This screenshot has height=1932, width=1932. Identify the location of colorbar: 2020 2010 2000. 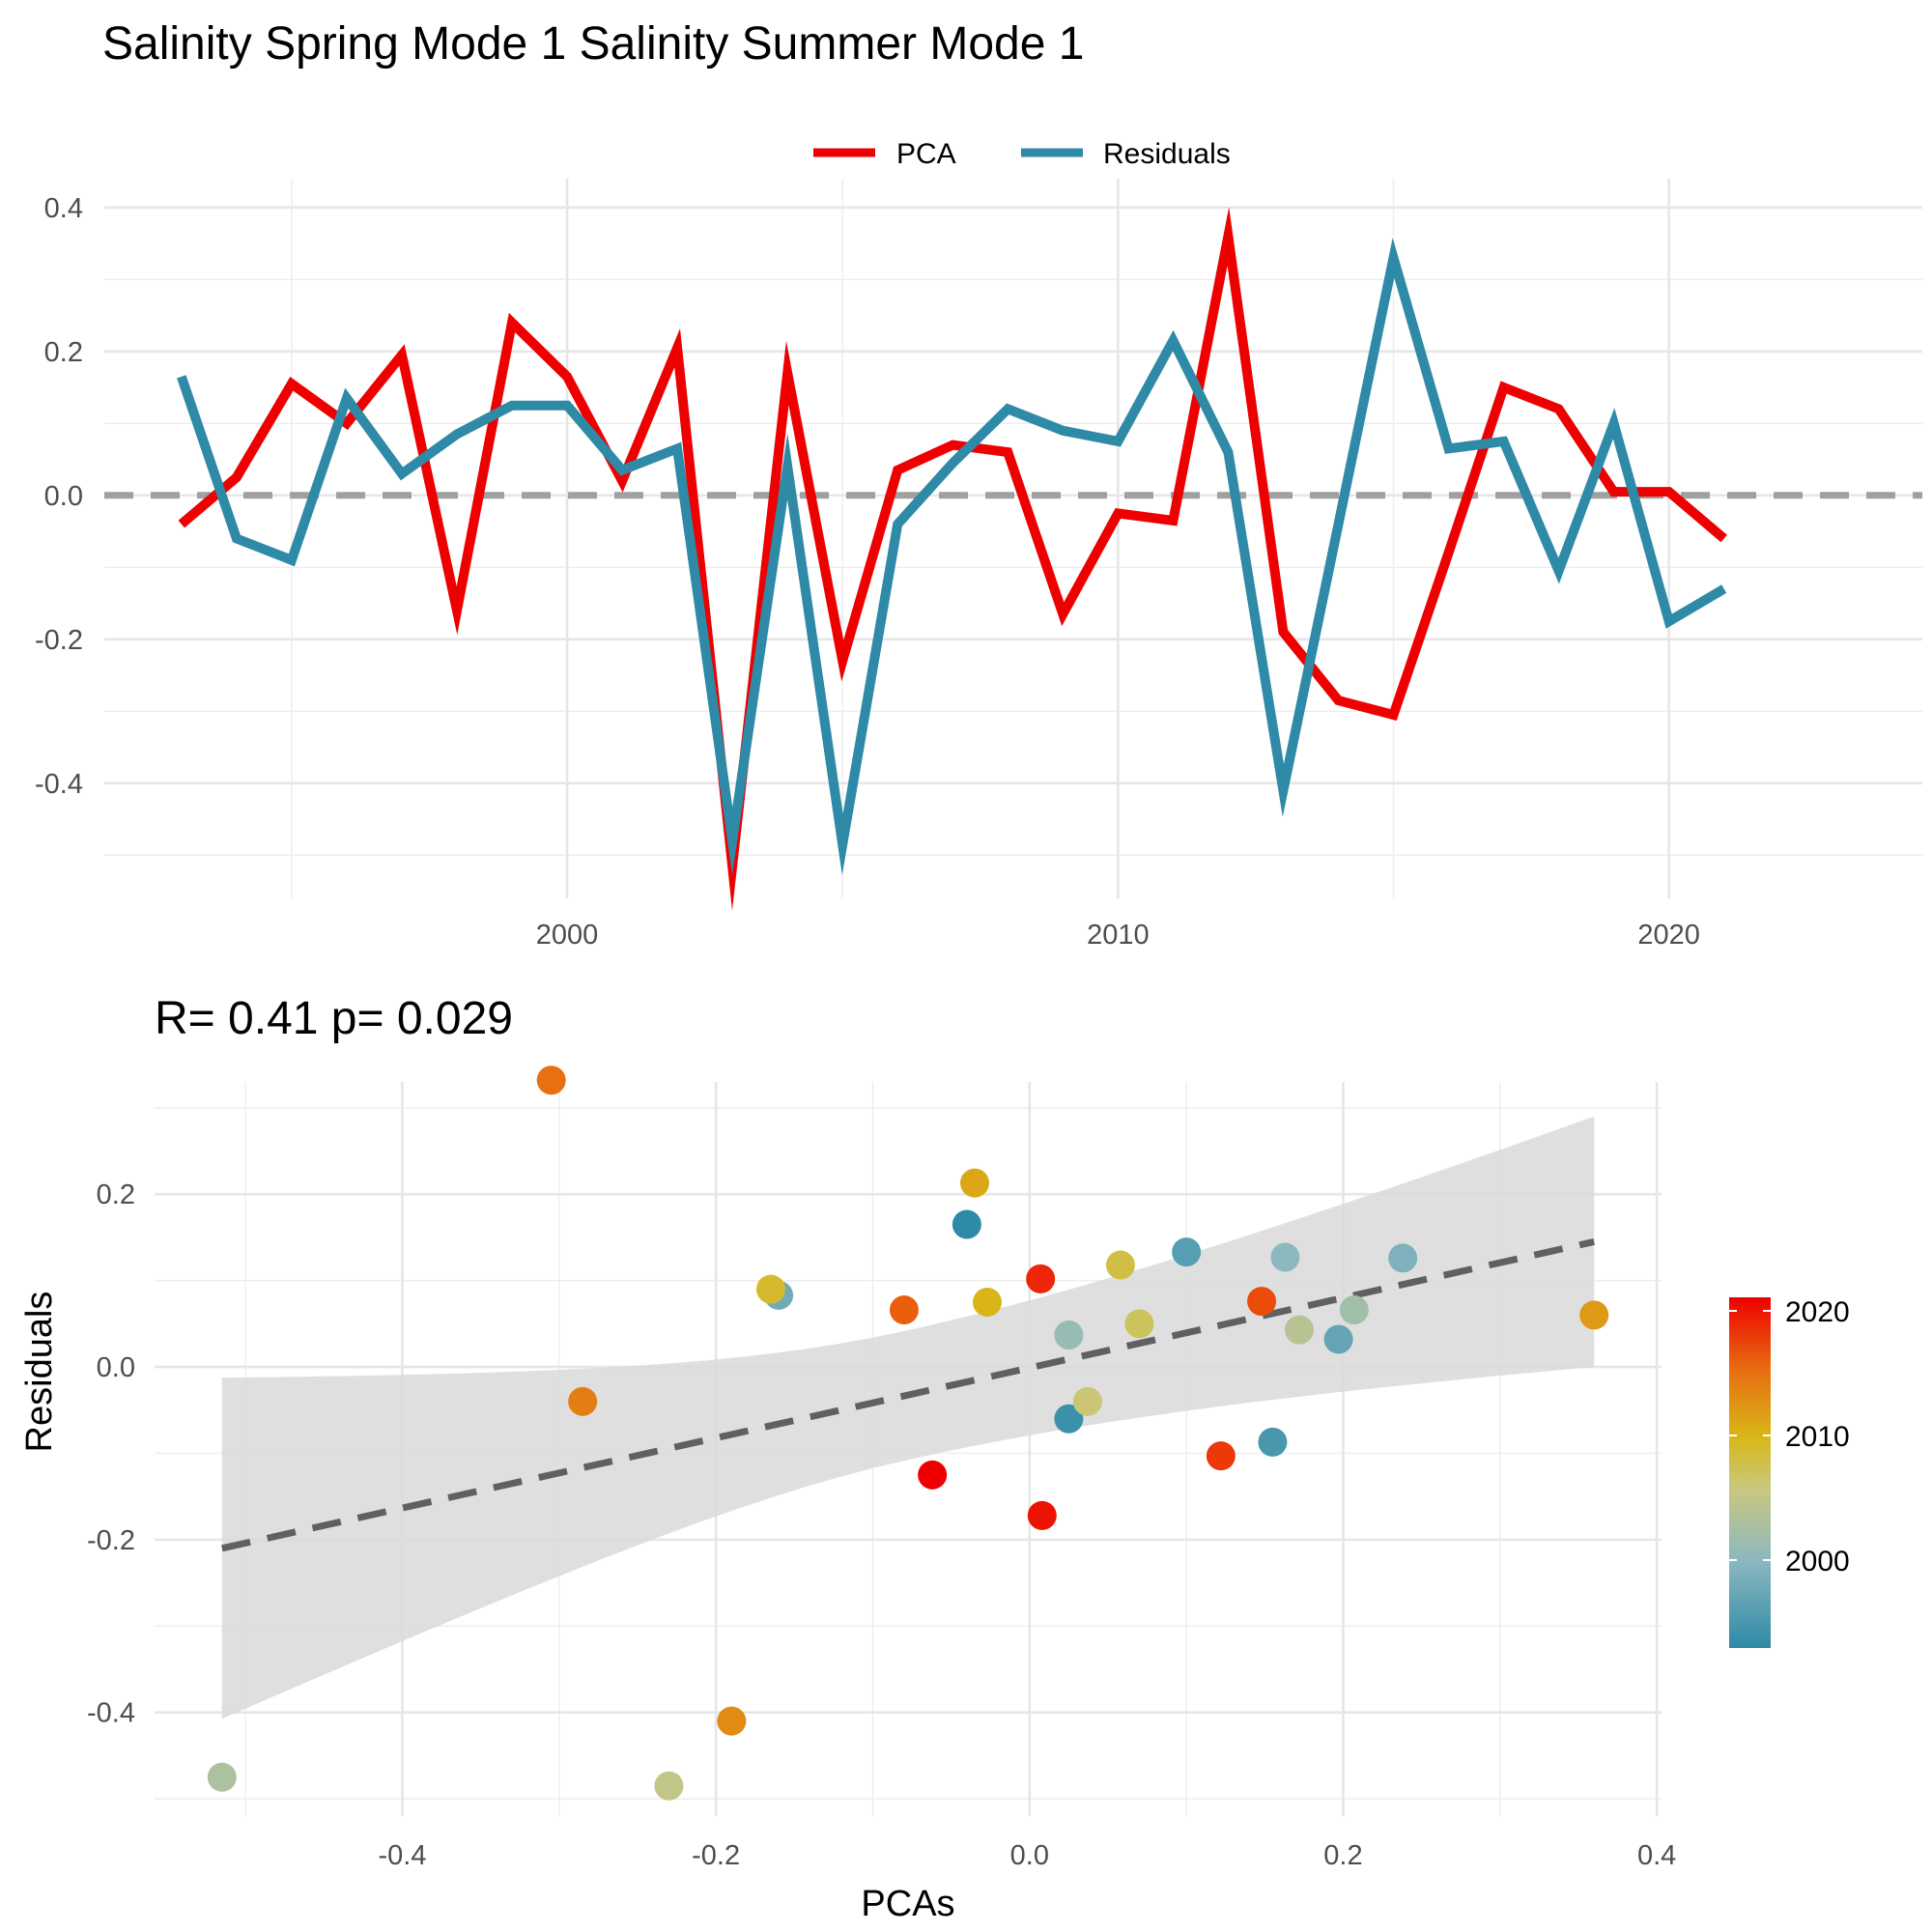
(1789, 1472).